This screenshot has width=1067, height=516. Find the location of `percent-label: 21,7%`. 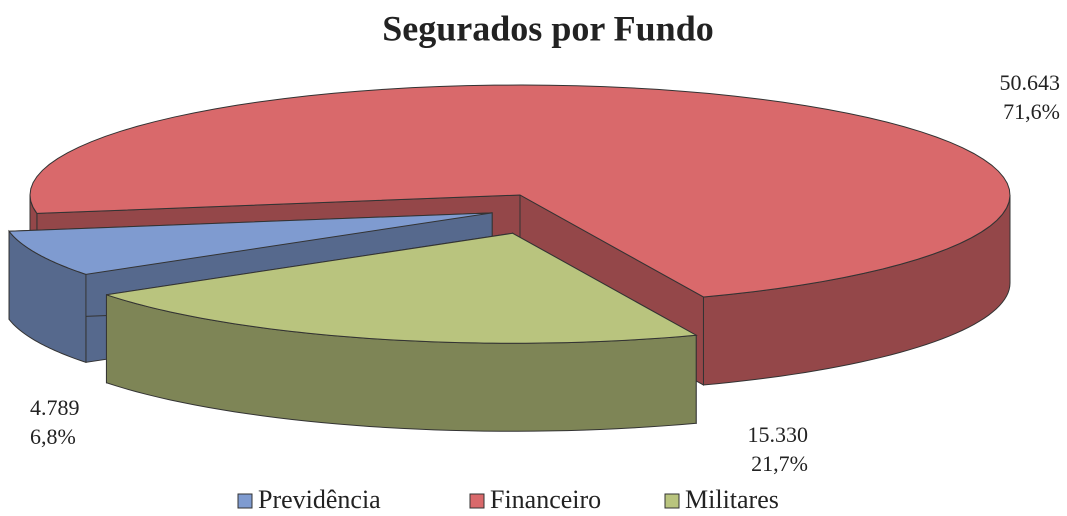

percent-label: 21,7% is located at coordinates (779, 463).